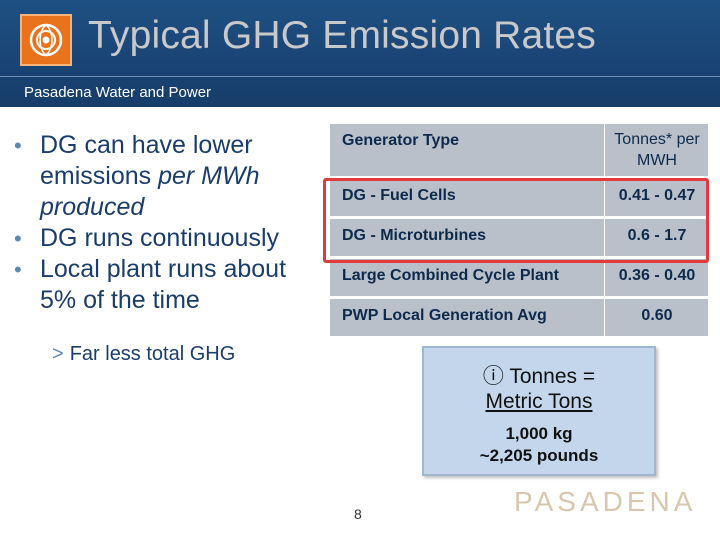 This screenshot has height=540, width=720. What do you see at coordinates (414, 235) in the screenshot?
I see `generator-type-cell: DG - Microturbines` at bounding box center [414, 235].